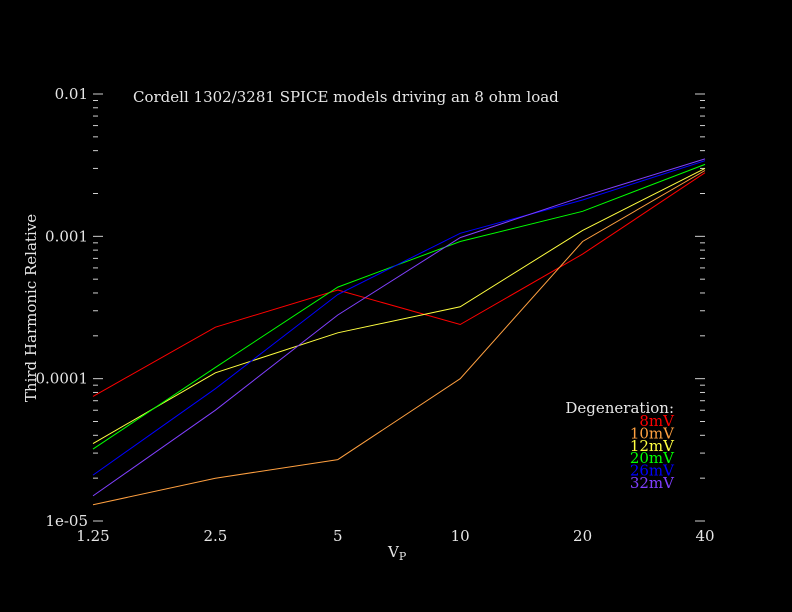  I want to click on legend-entry-32mV: 32mV, so click(652, 483).